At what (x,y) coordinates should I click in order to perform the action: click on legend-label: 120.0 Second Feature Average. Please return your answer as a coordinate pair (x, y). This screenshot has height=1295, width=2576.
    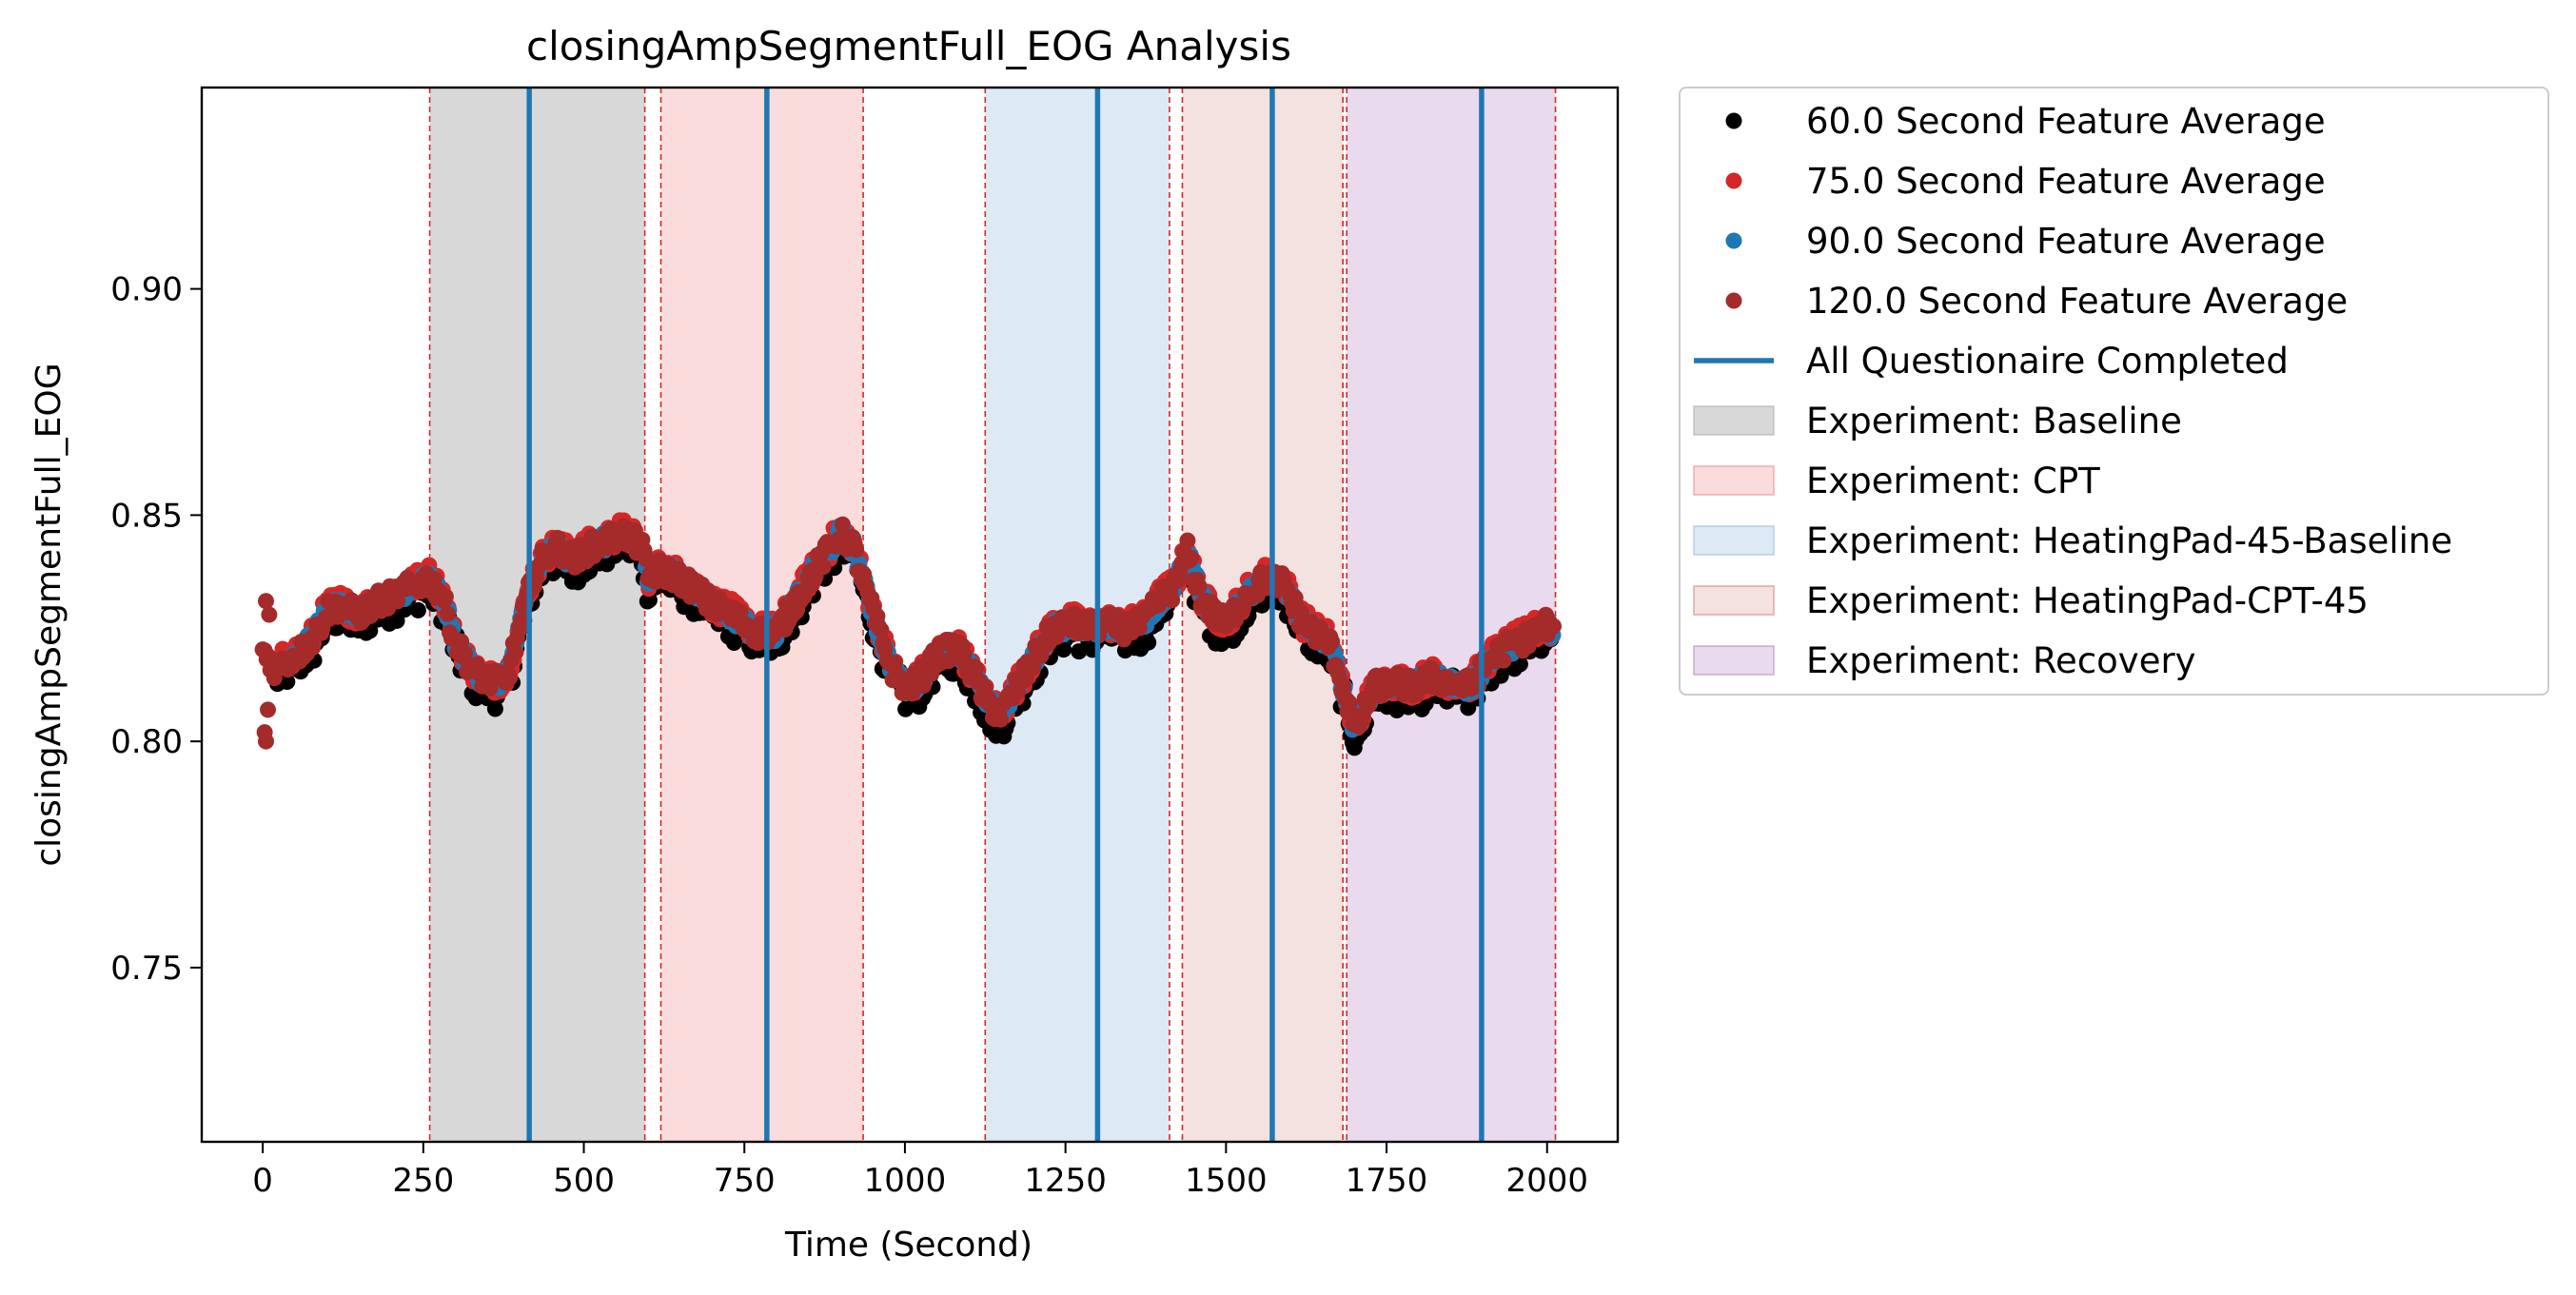
    Looking at the image, I should click on (2077, 301).